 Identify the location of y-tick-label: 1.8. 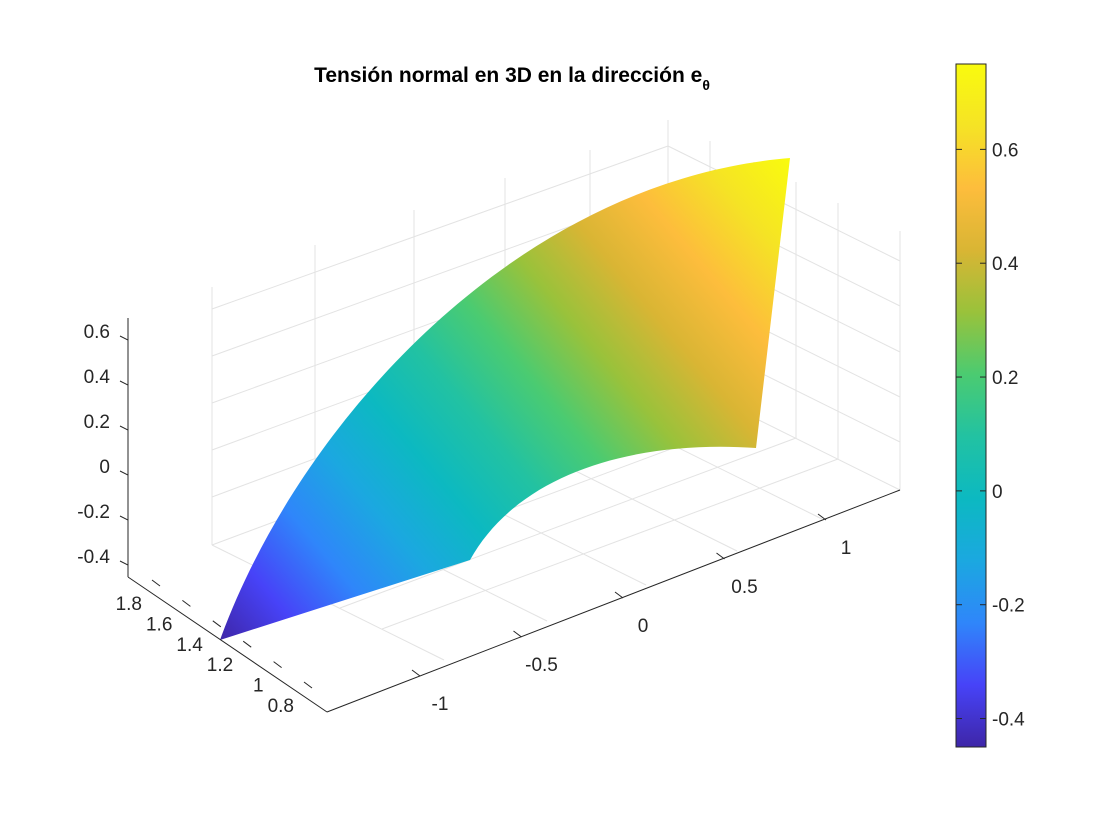
(129, 604).